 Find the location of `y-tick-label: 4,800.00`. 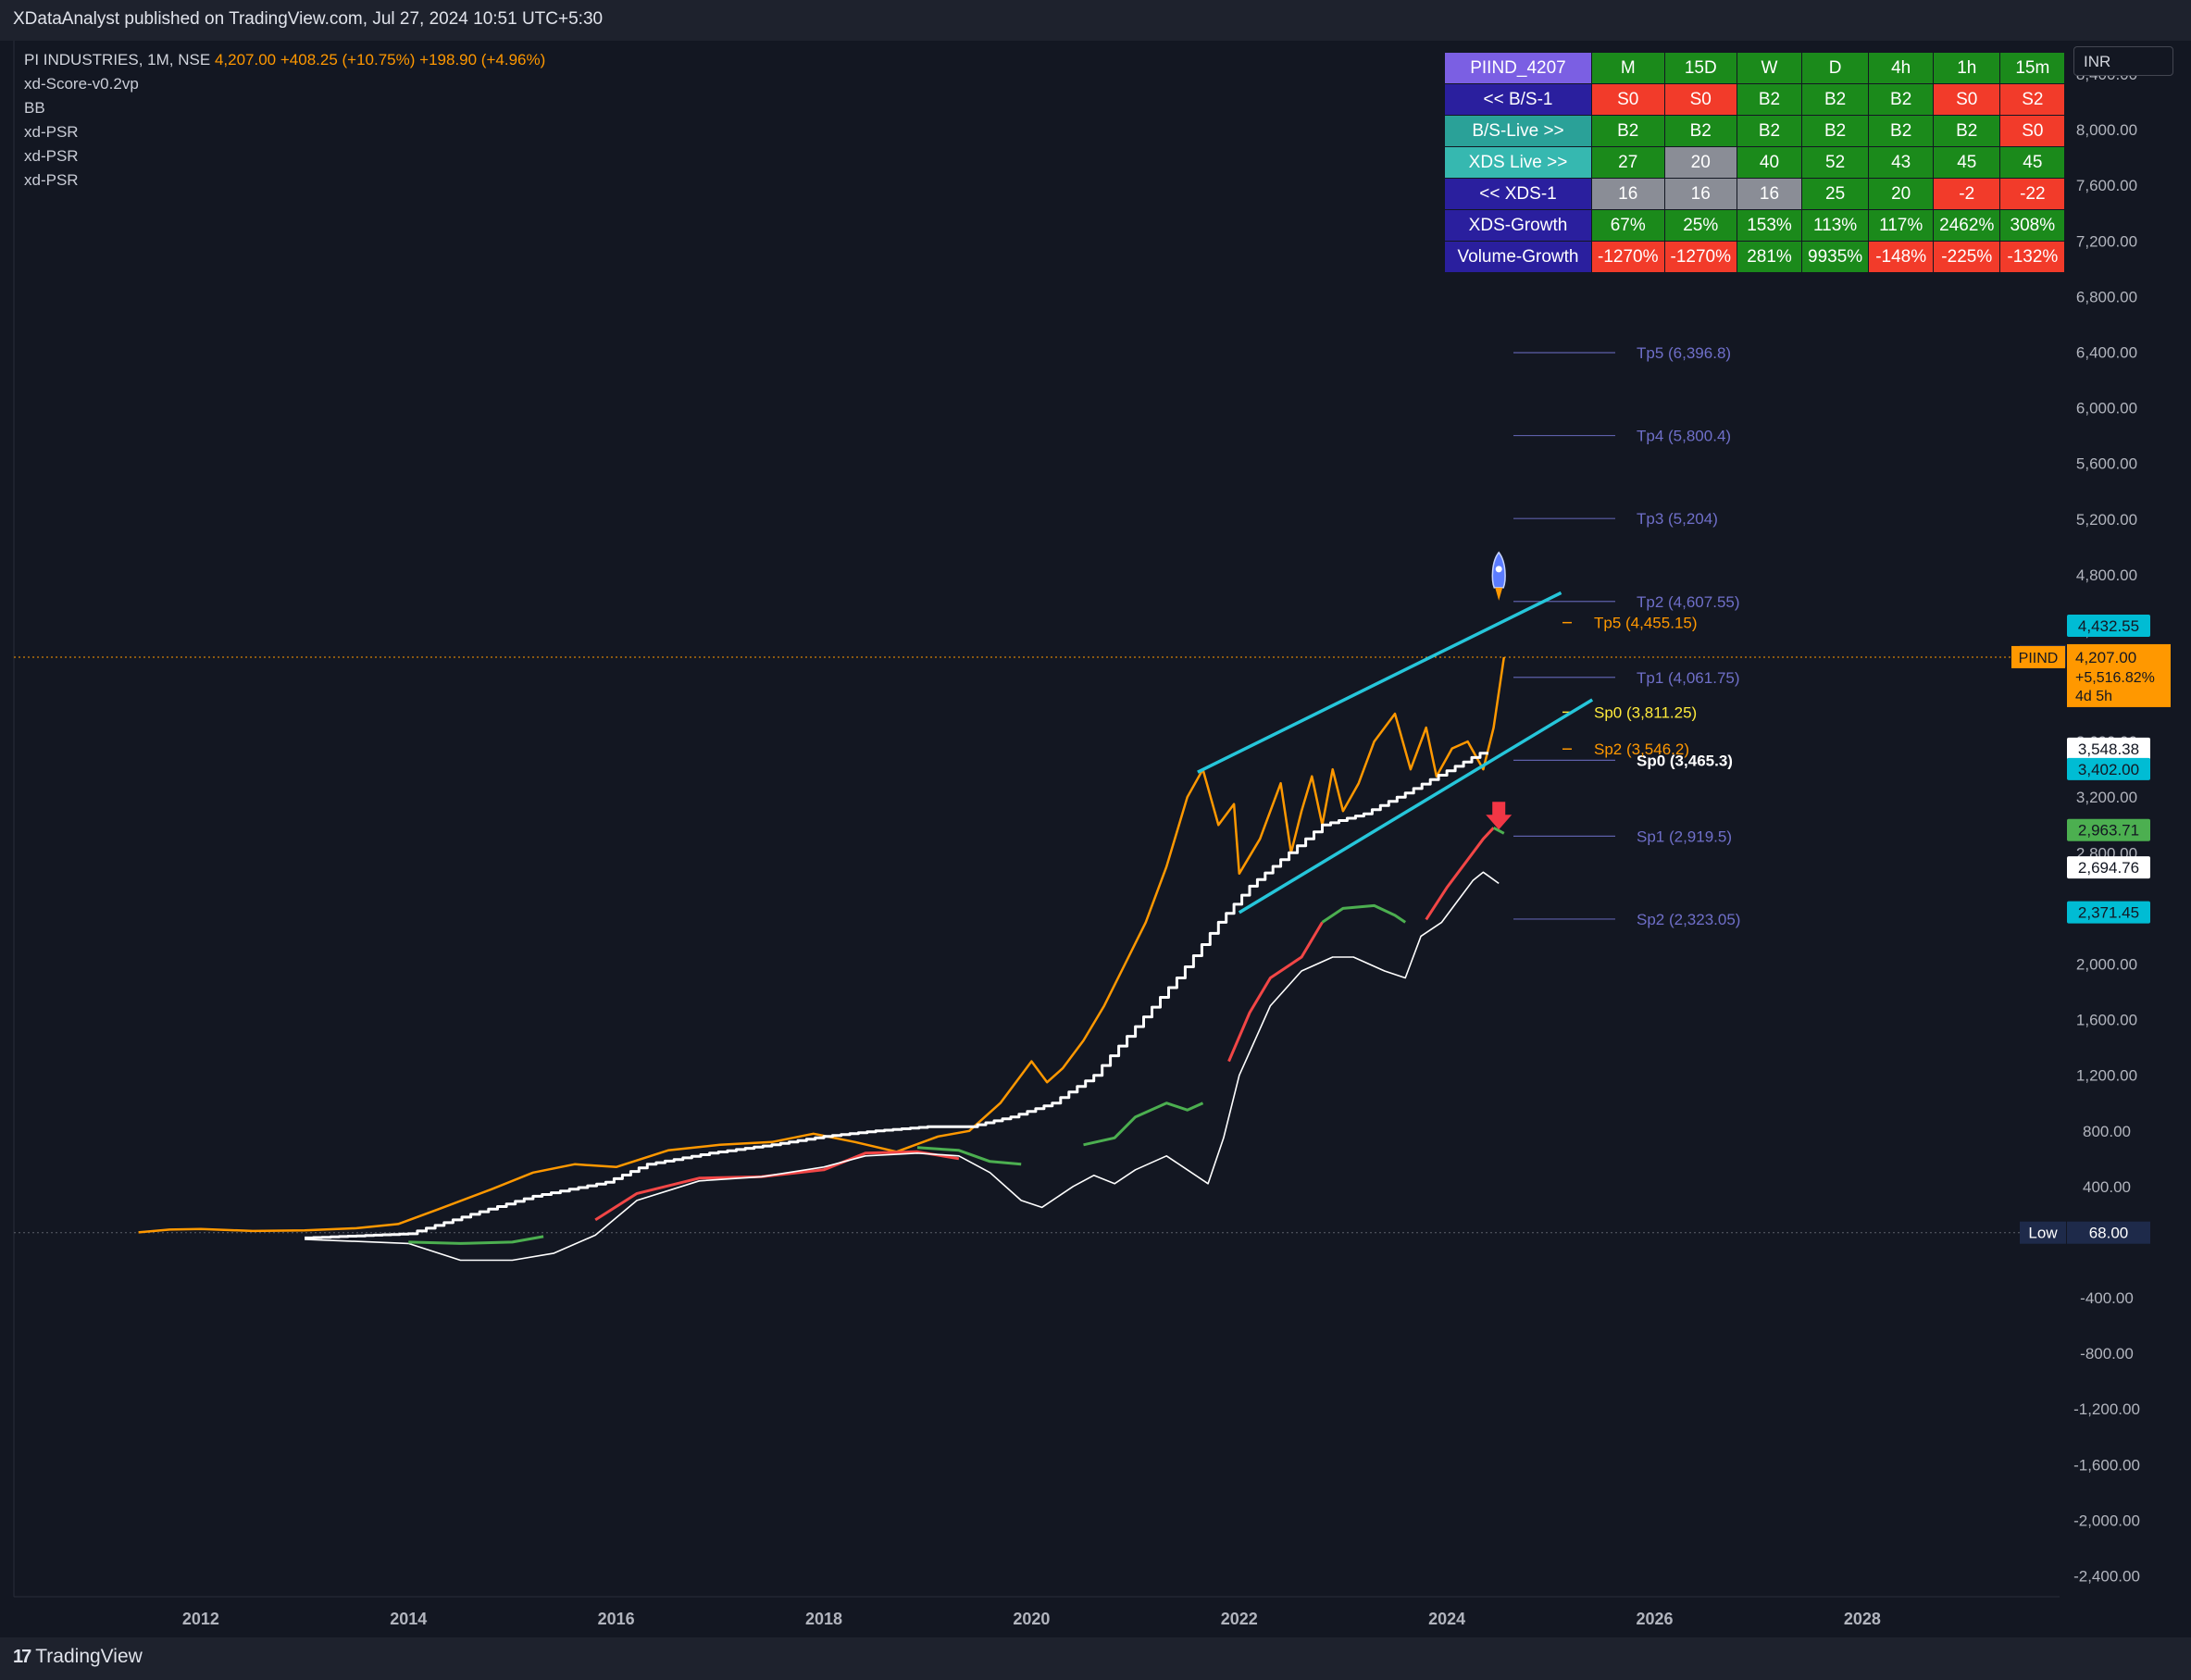

y-tick-label: 4,800.00 is located at coordinates (2106, 575).